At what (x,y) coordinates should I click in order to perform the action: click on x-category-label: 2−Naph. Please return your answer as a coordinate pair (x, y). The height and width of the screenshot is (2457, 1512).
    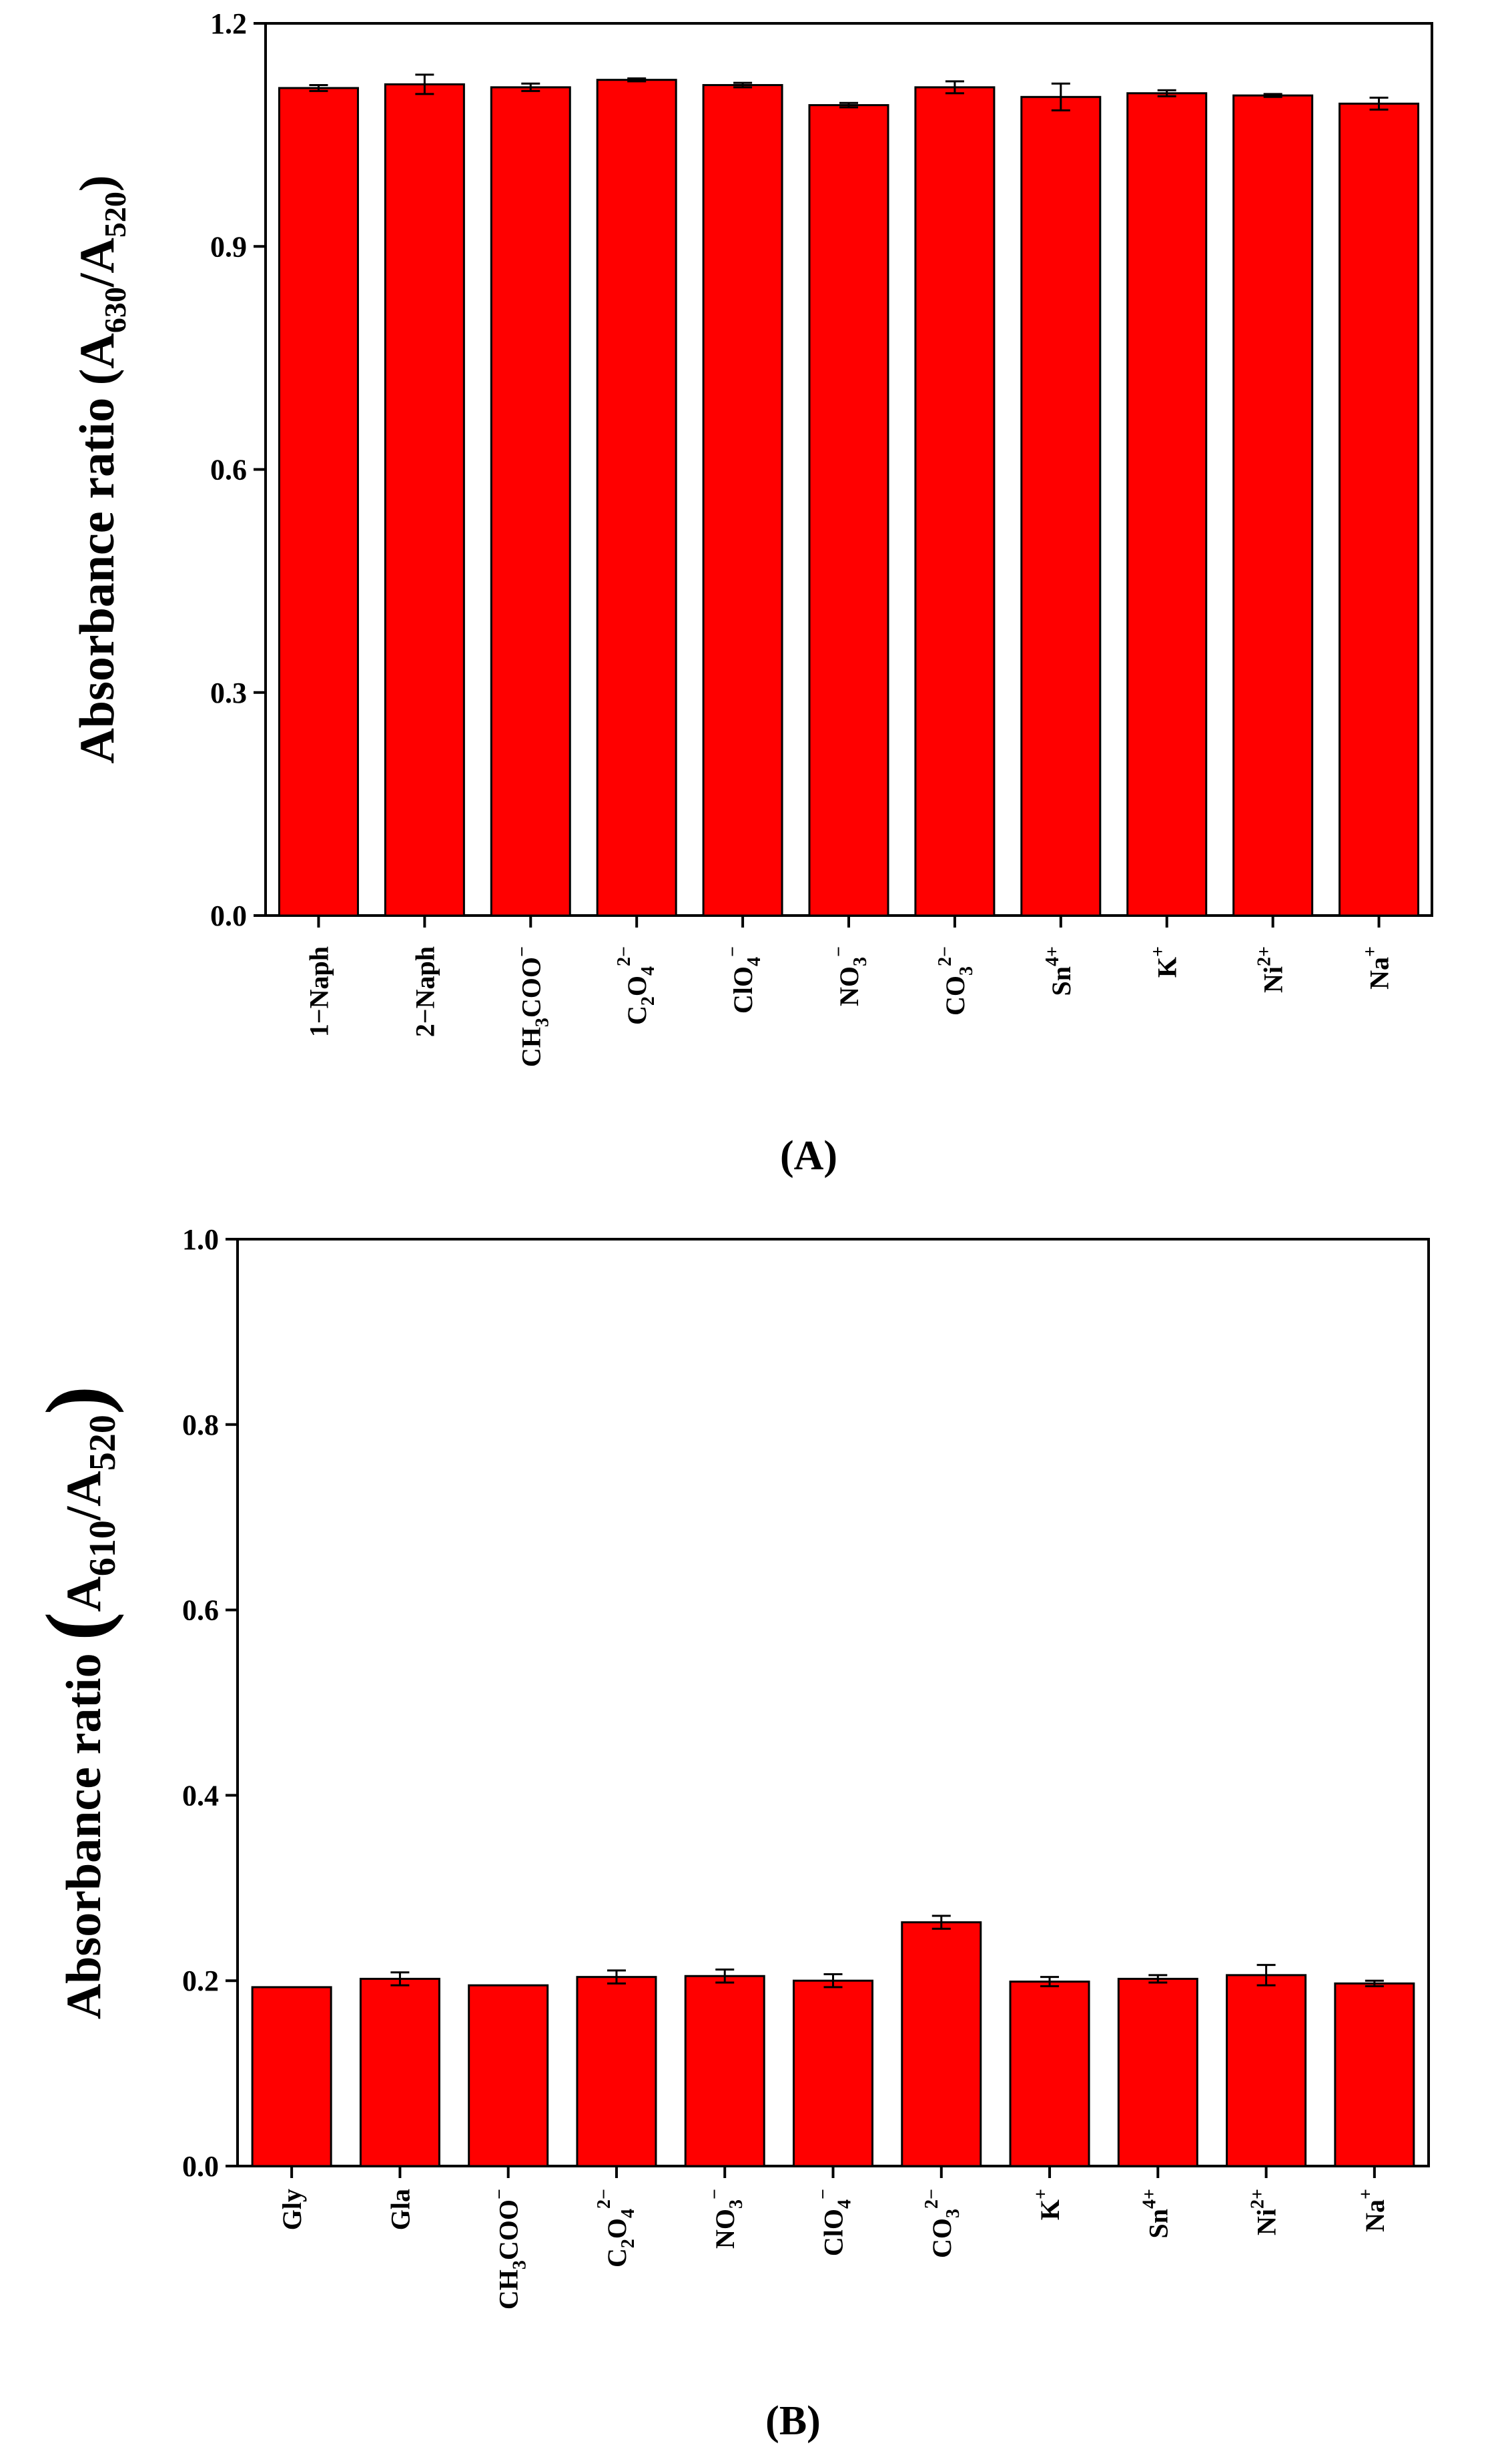
    Looking at the image, I should click on (425, 991).